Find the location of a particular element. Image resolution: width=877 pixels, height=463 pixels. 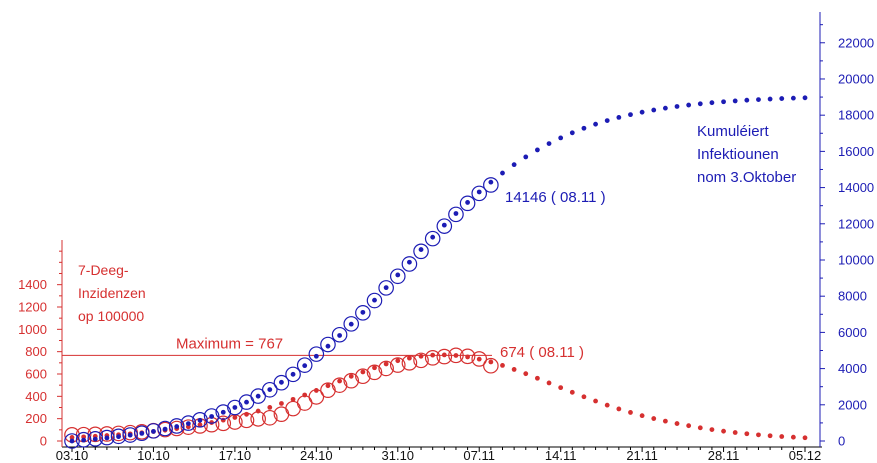

left-axis-label-line: Inzidenzen is located at coordinates (112, 293).